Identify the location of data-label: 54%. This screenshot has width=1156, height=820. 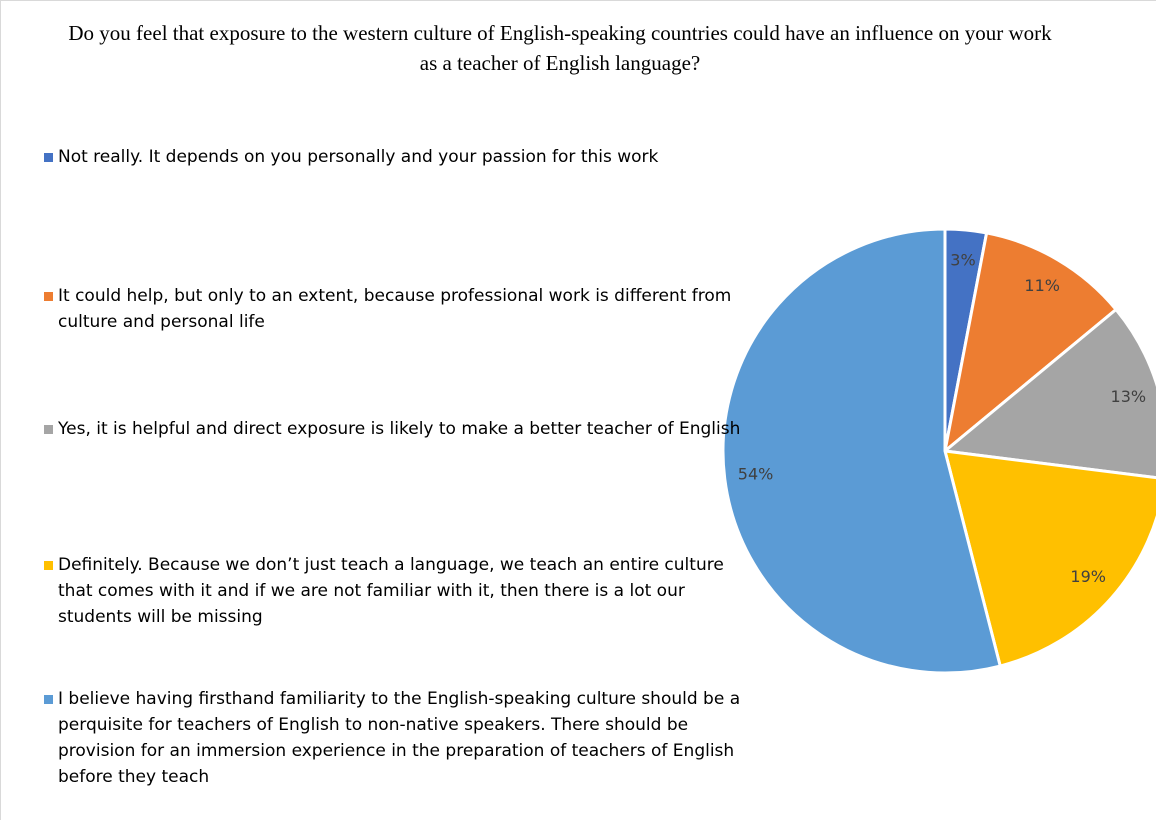
(756, 473).